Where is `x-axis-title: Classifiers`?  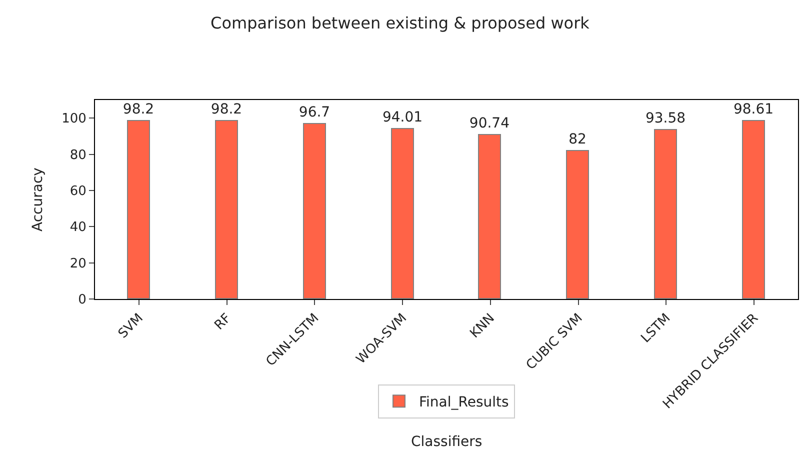
x-axis-title: Classifiers is located at coordinates (446, 442).